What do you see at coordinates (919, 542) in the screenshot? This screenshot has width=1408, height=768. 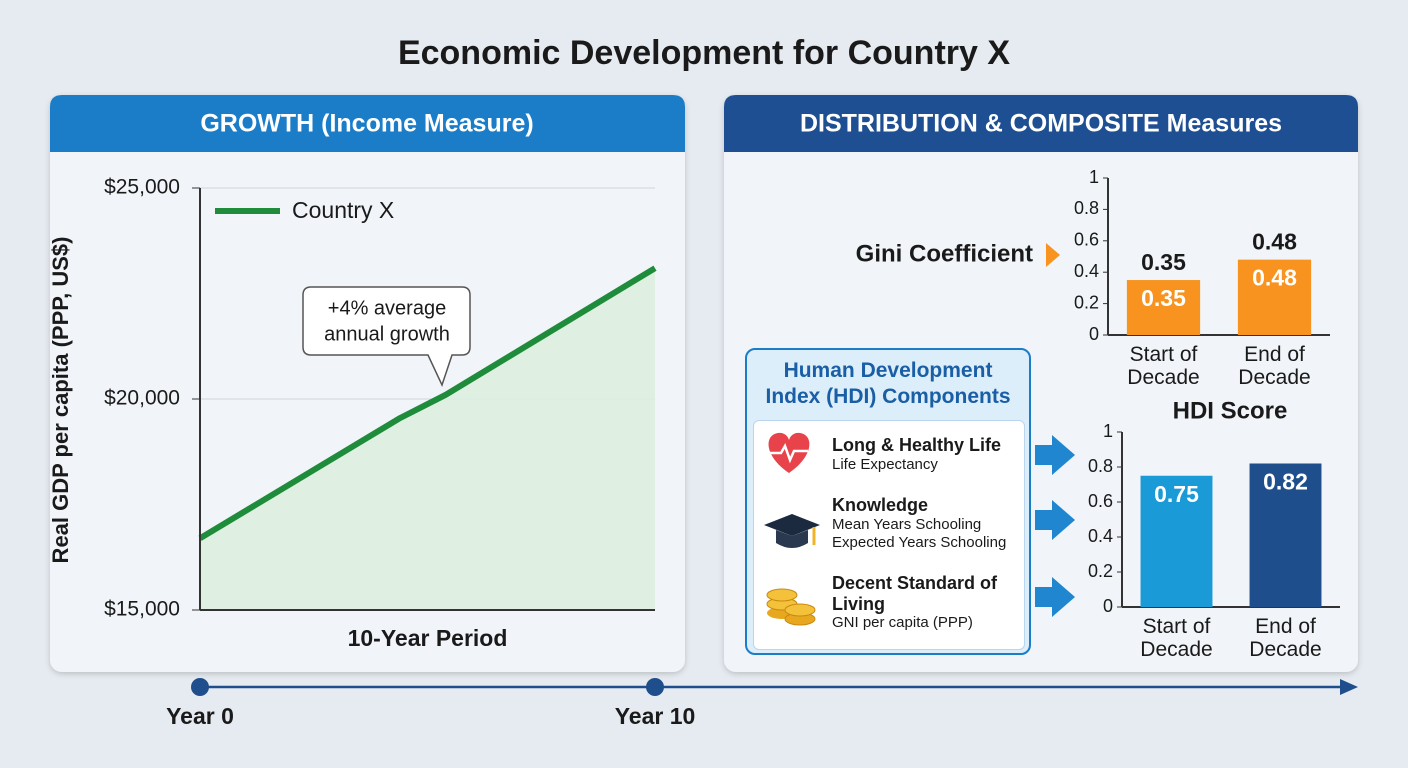 I see `hdi-indicator: Expected Years Schooling` at bounding box center [919, 542].